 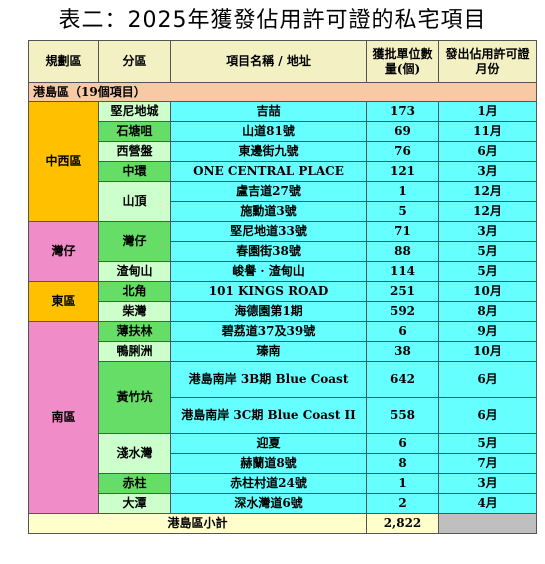 I want to click on district-cell: 灣仔, so click(x=134, y=241).